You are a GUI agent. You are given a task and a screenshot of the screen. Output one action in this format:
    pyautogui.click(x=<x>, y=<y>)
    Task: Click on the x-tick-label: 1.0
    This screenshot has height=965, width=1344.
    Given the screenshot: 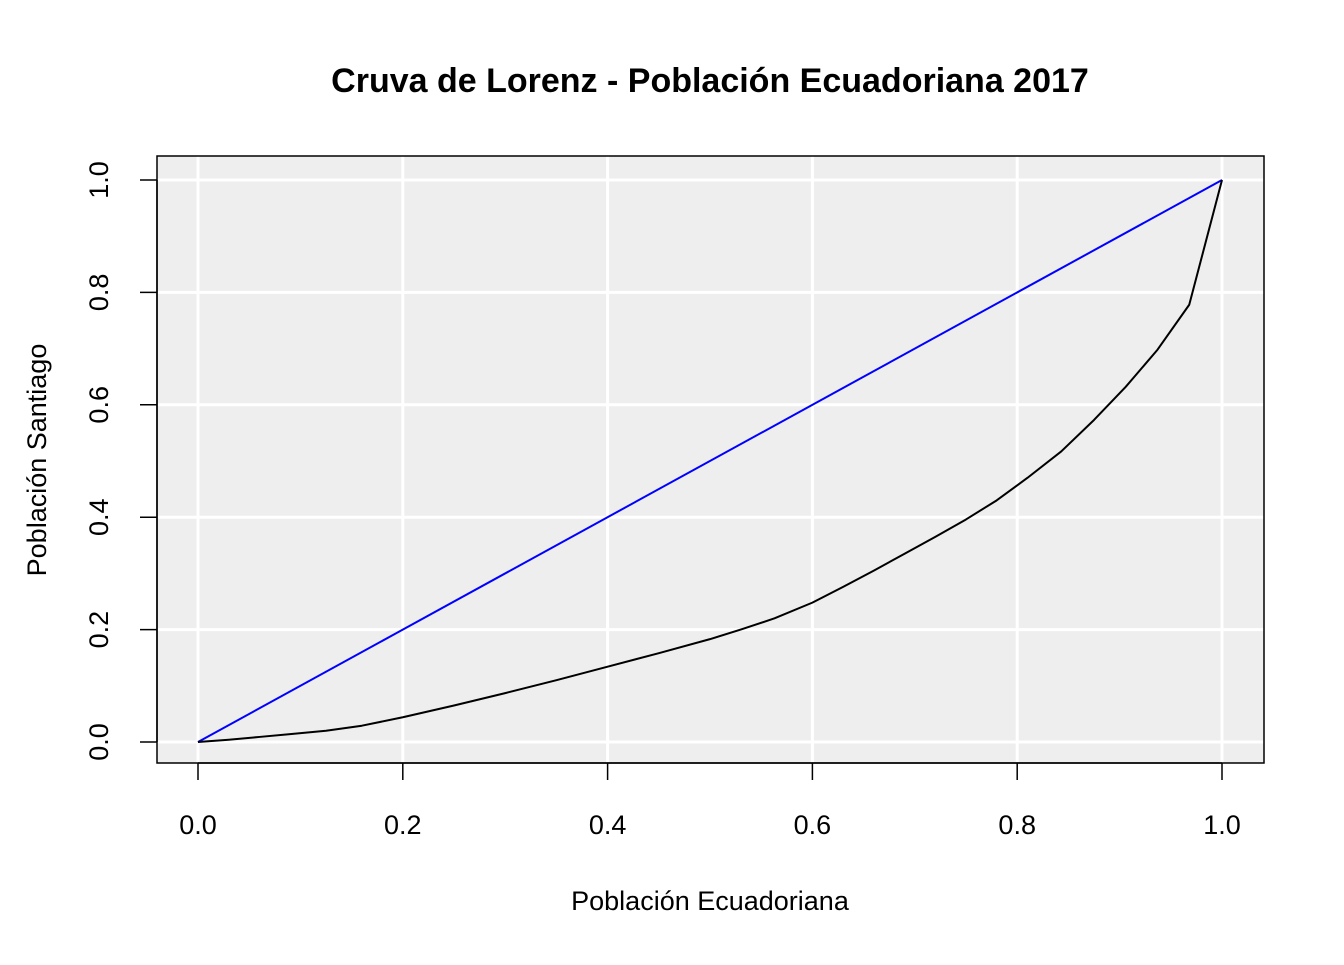 What is the action you would take?
    pyautogui.click(x=1222, y=825)
    